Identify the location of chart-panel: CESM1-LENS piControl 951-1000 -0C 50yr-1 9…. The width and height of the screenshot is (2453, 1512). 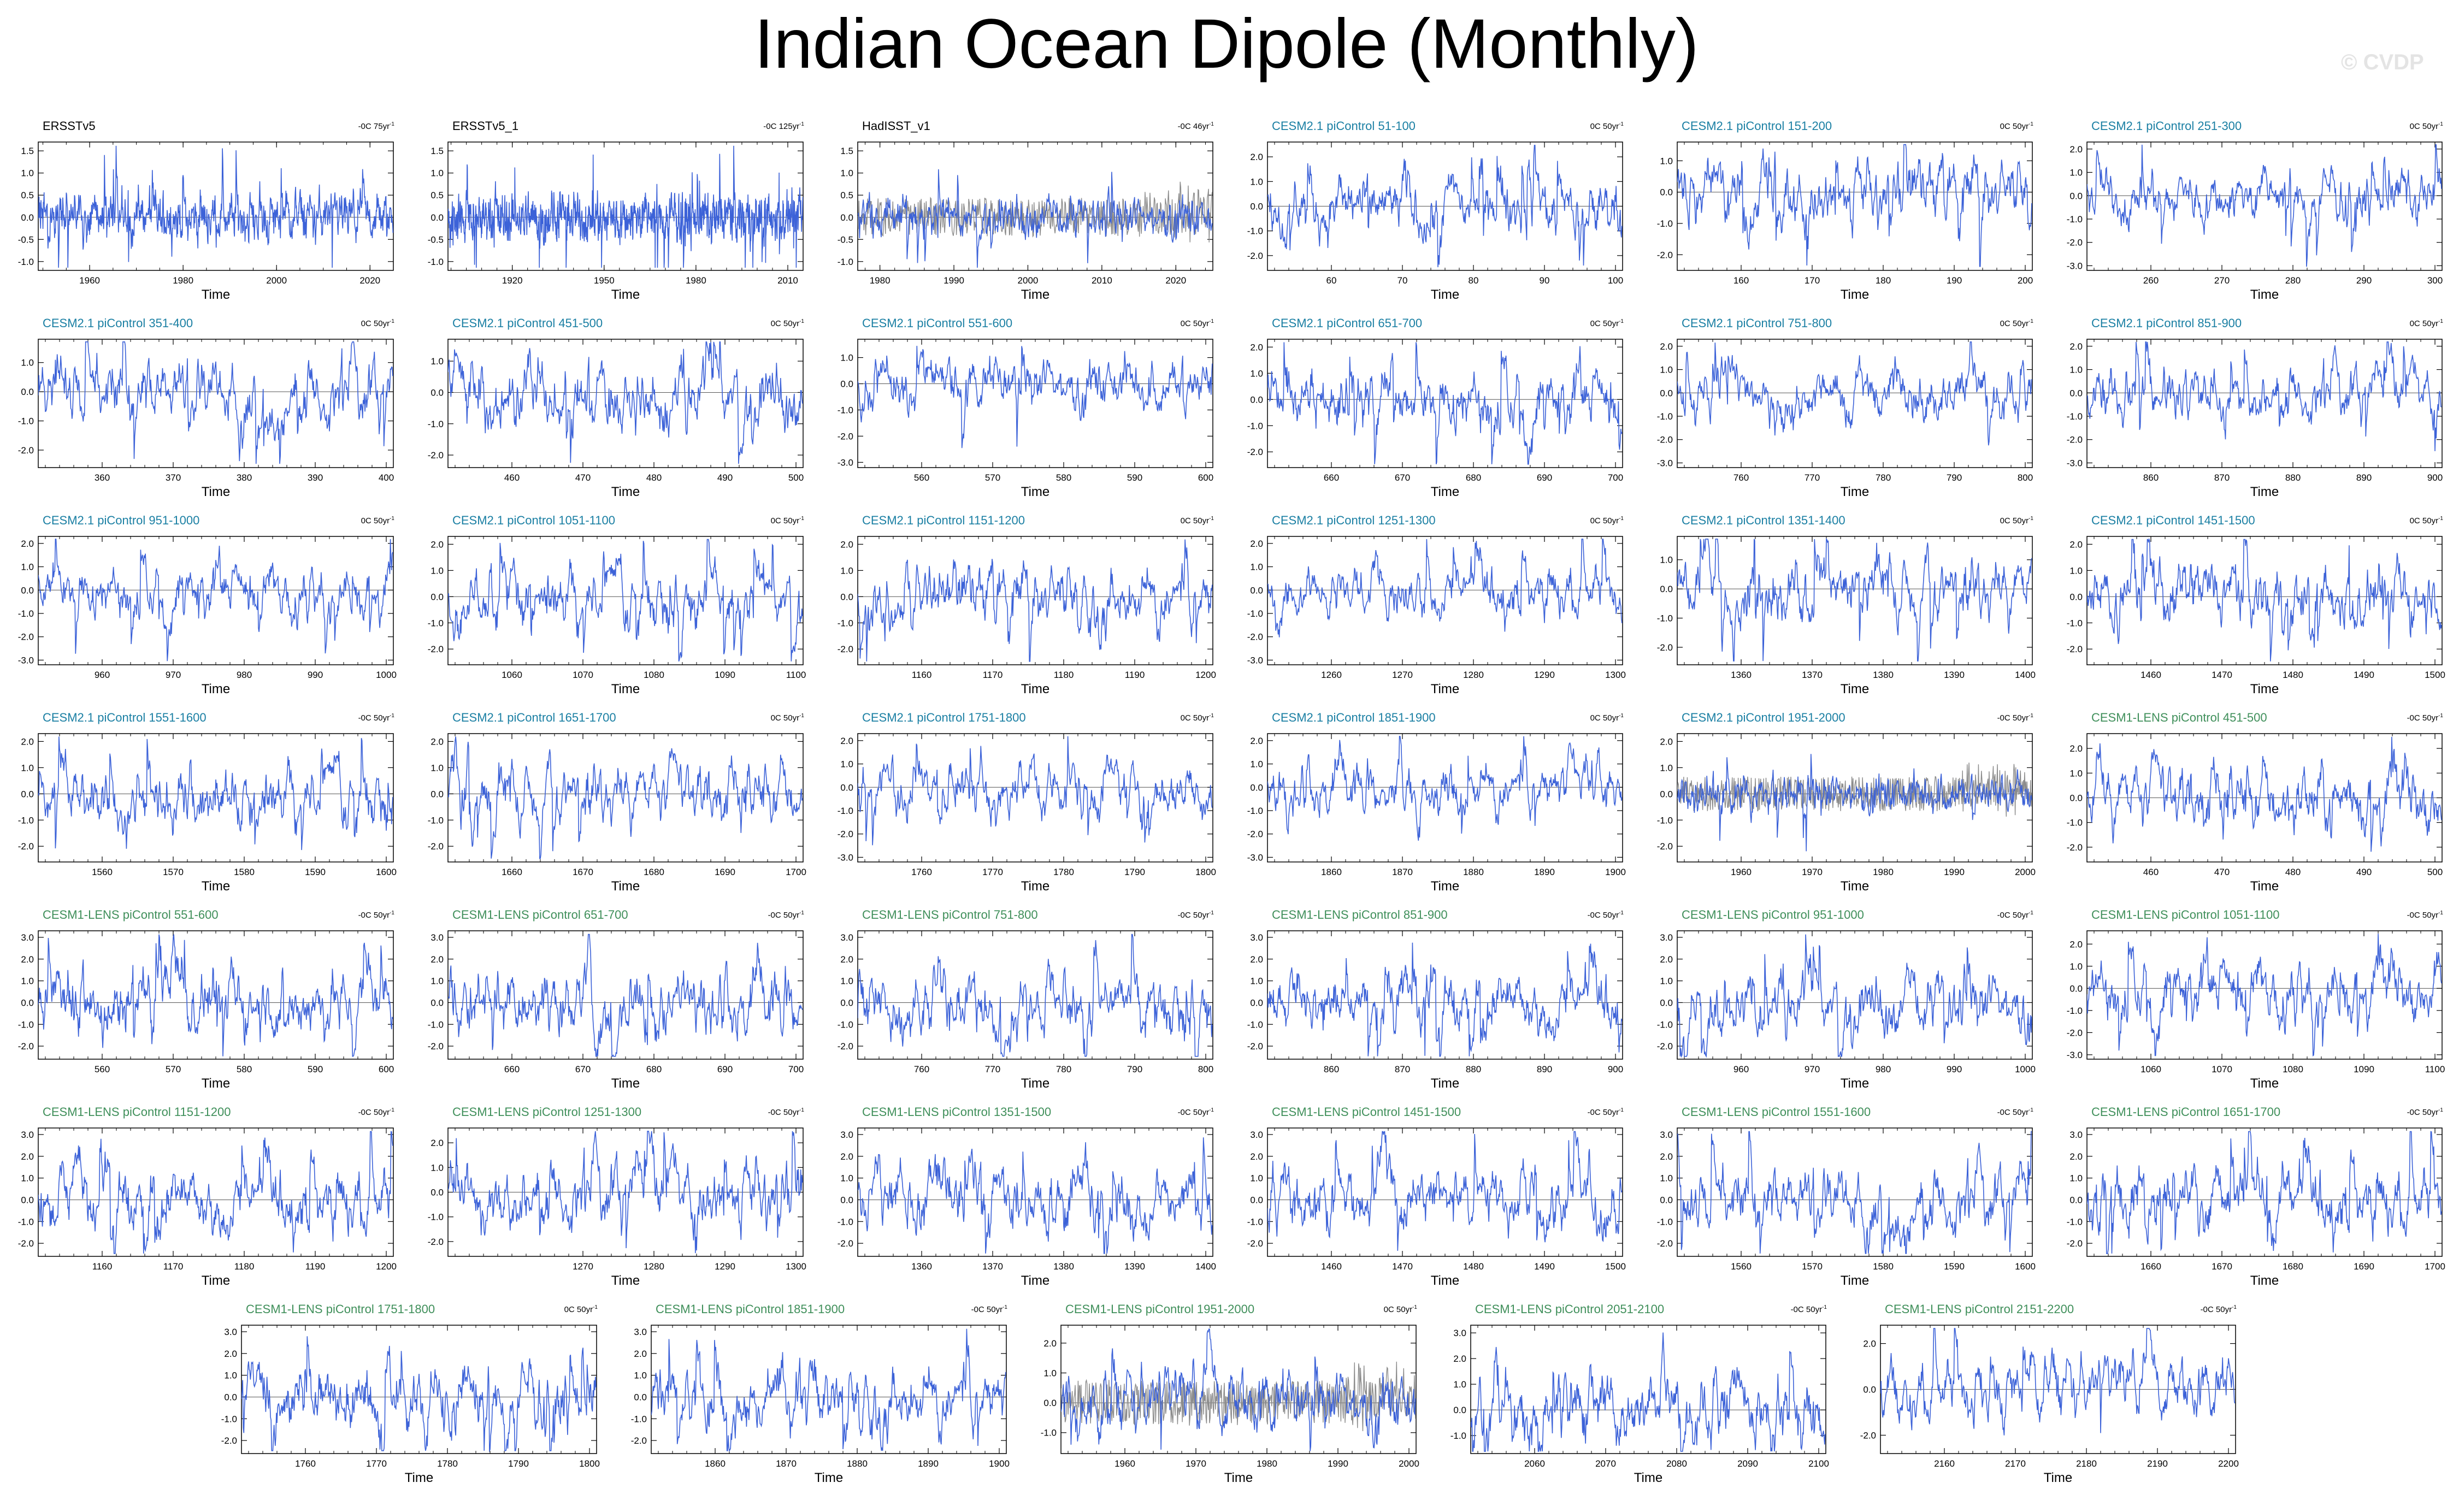
(1840, 1001).